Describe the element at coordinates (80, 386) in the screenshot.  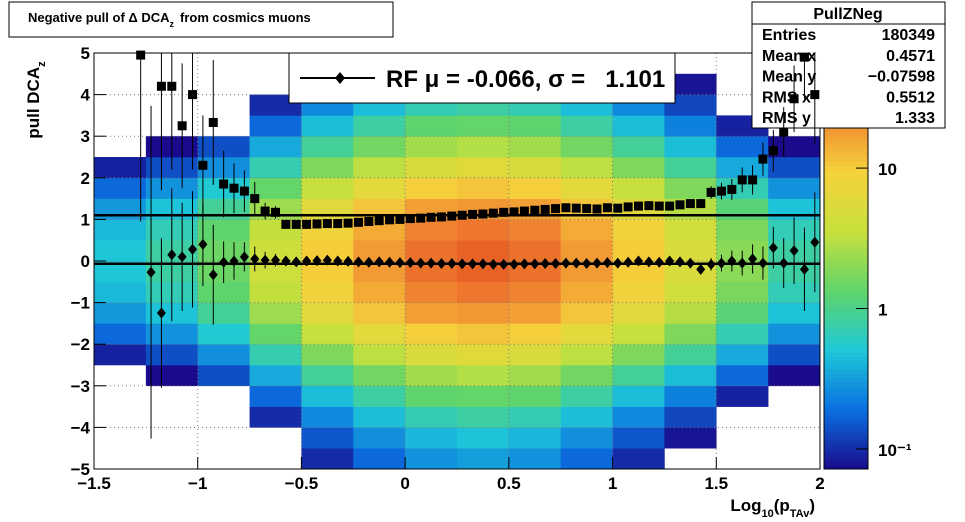
I see `y-tick-label: −3` at that location.